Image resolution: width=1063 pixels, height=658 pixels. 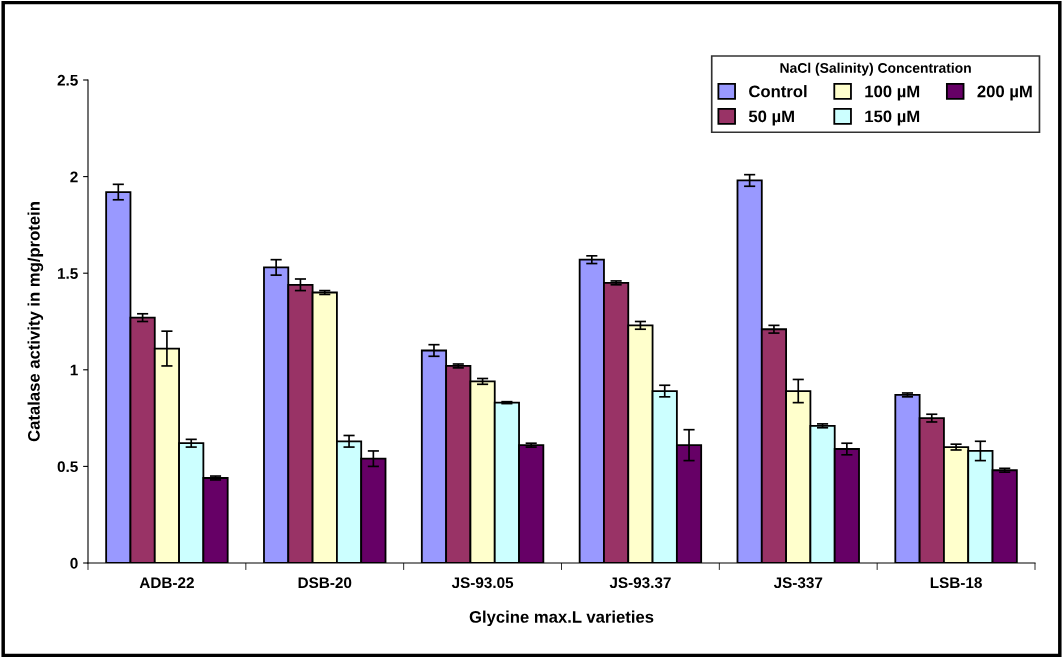 I want to click on y-tick-label: 2, so click(x=74, y=177).